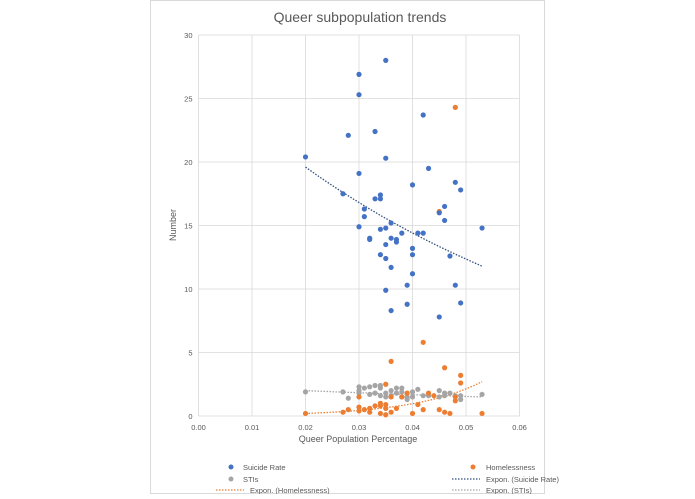 The height and width of the screenshot is (499, 695). Describe the element at coordinates (231, 479) in the screenshot. I see `legend-marker-stis` at that location.